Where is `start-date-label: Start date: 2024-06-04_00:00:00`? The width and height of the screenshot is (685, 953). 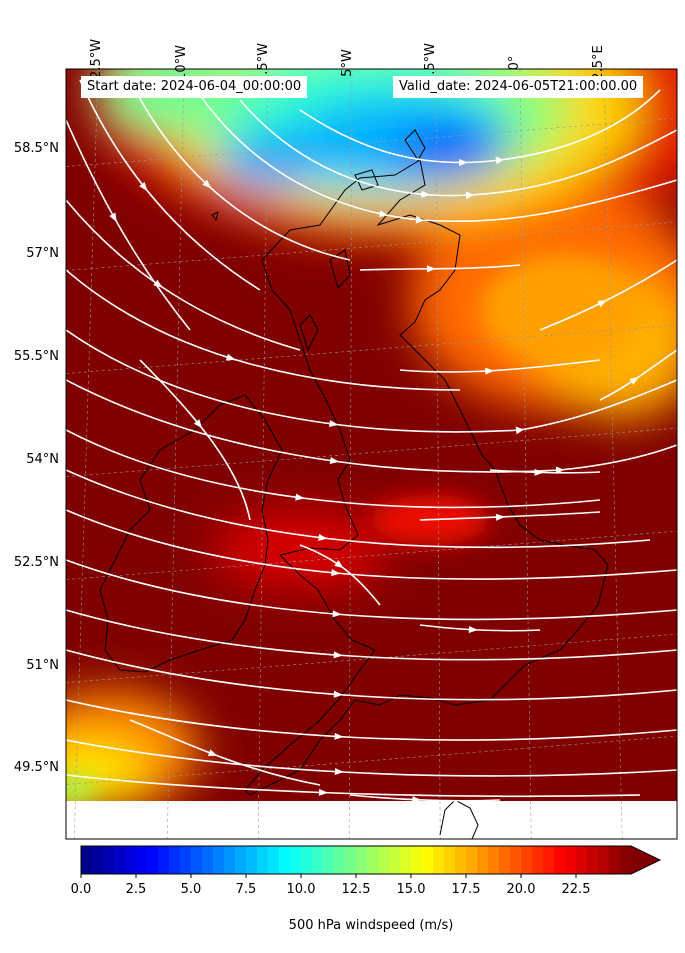 start-date-label: Start date: 2024-06-04_00:00:00 is located at coordinates (194, 87).